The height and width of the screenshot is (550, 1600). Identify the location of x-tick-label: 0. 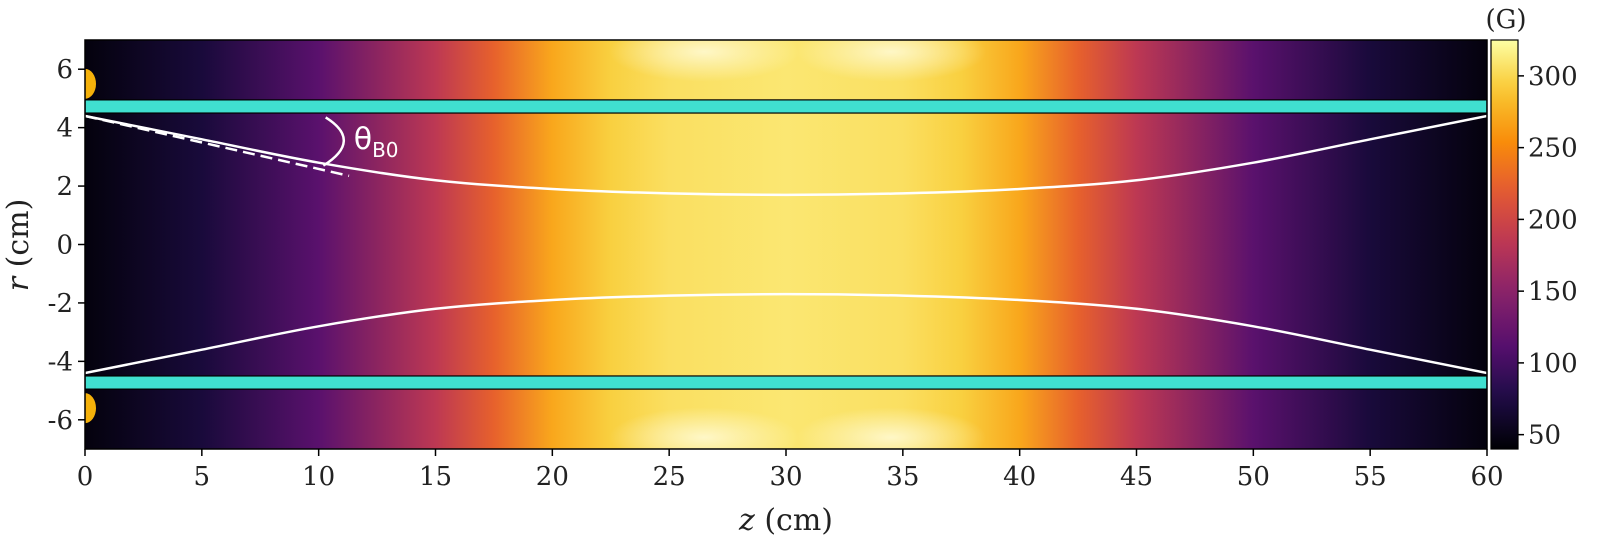
(85, 477).